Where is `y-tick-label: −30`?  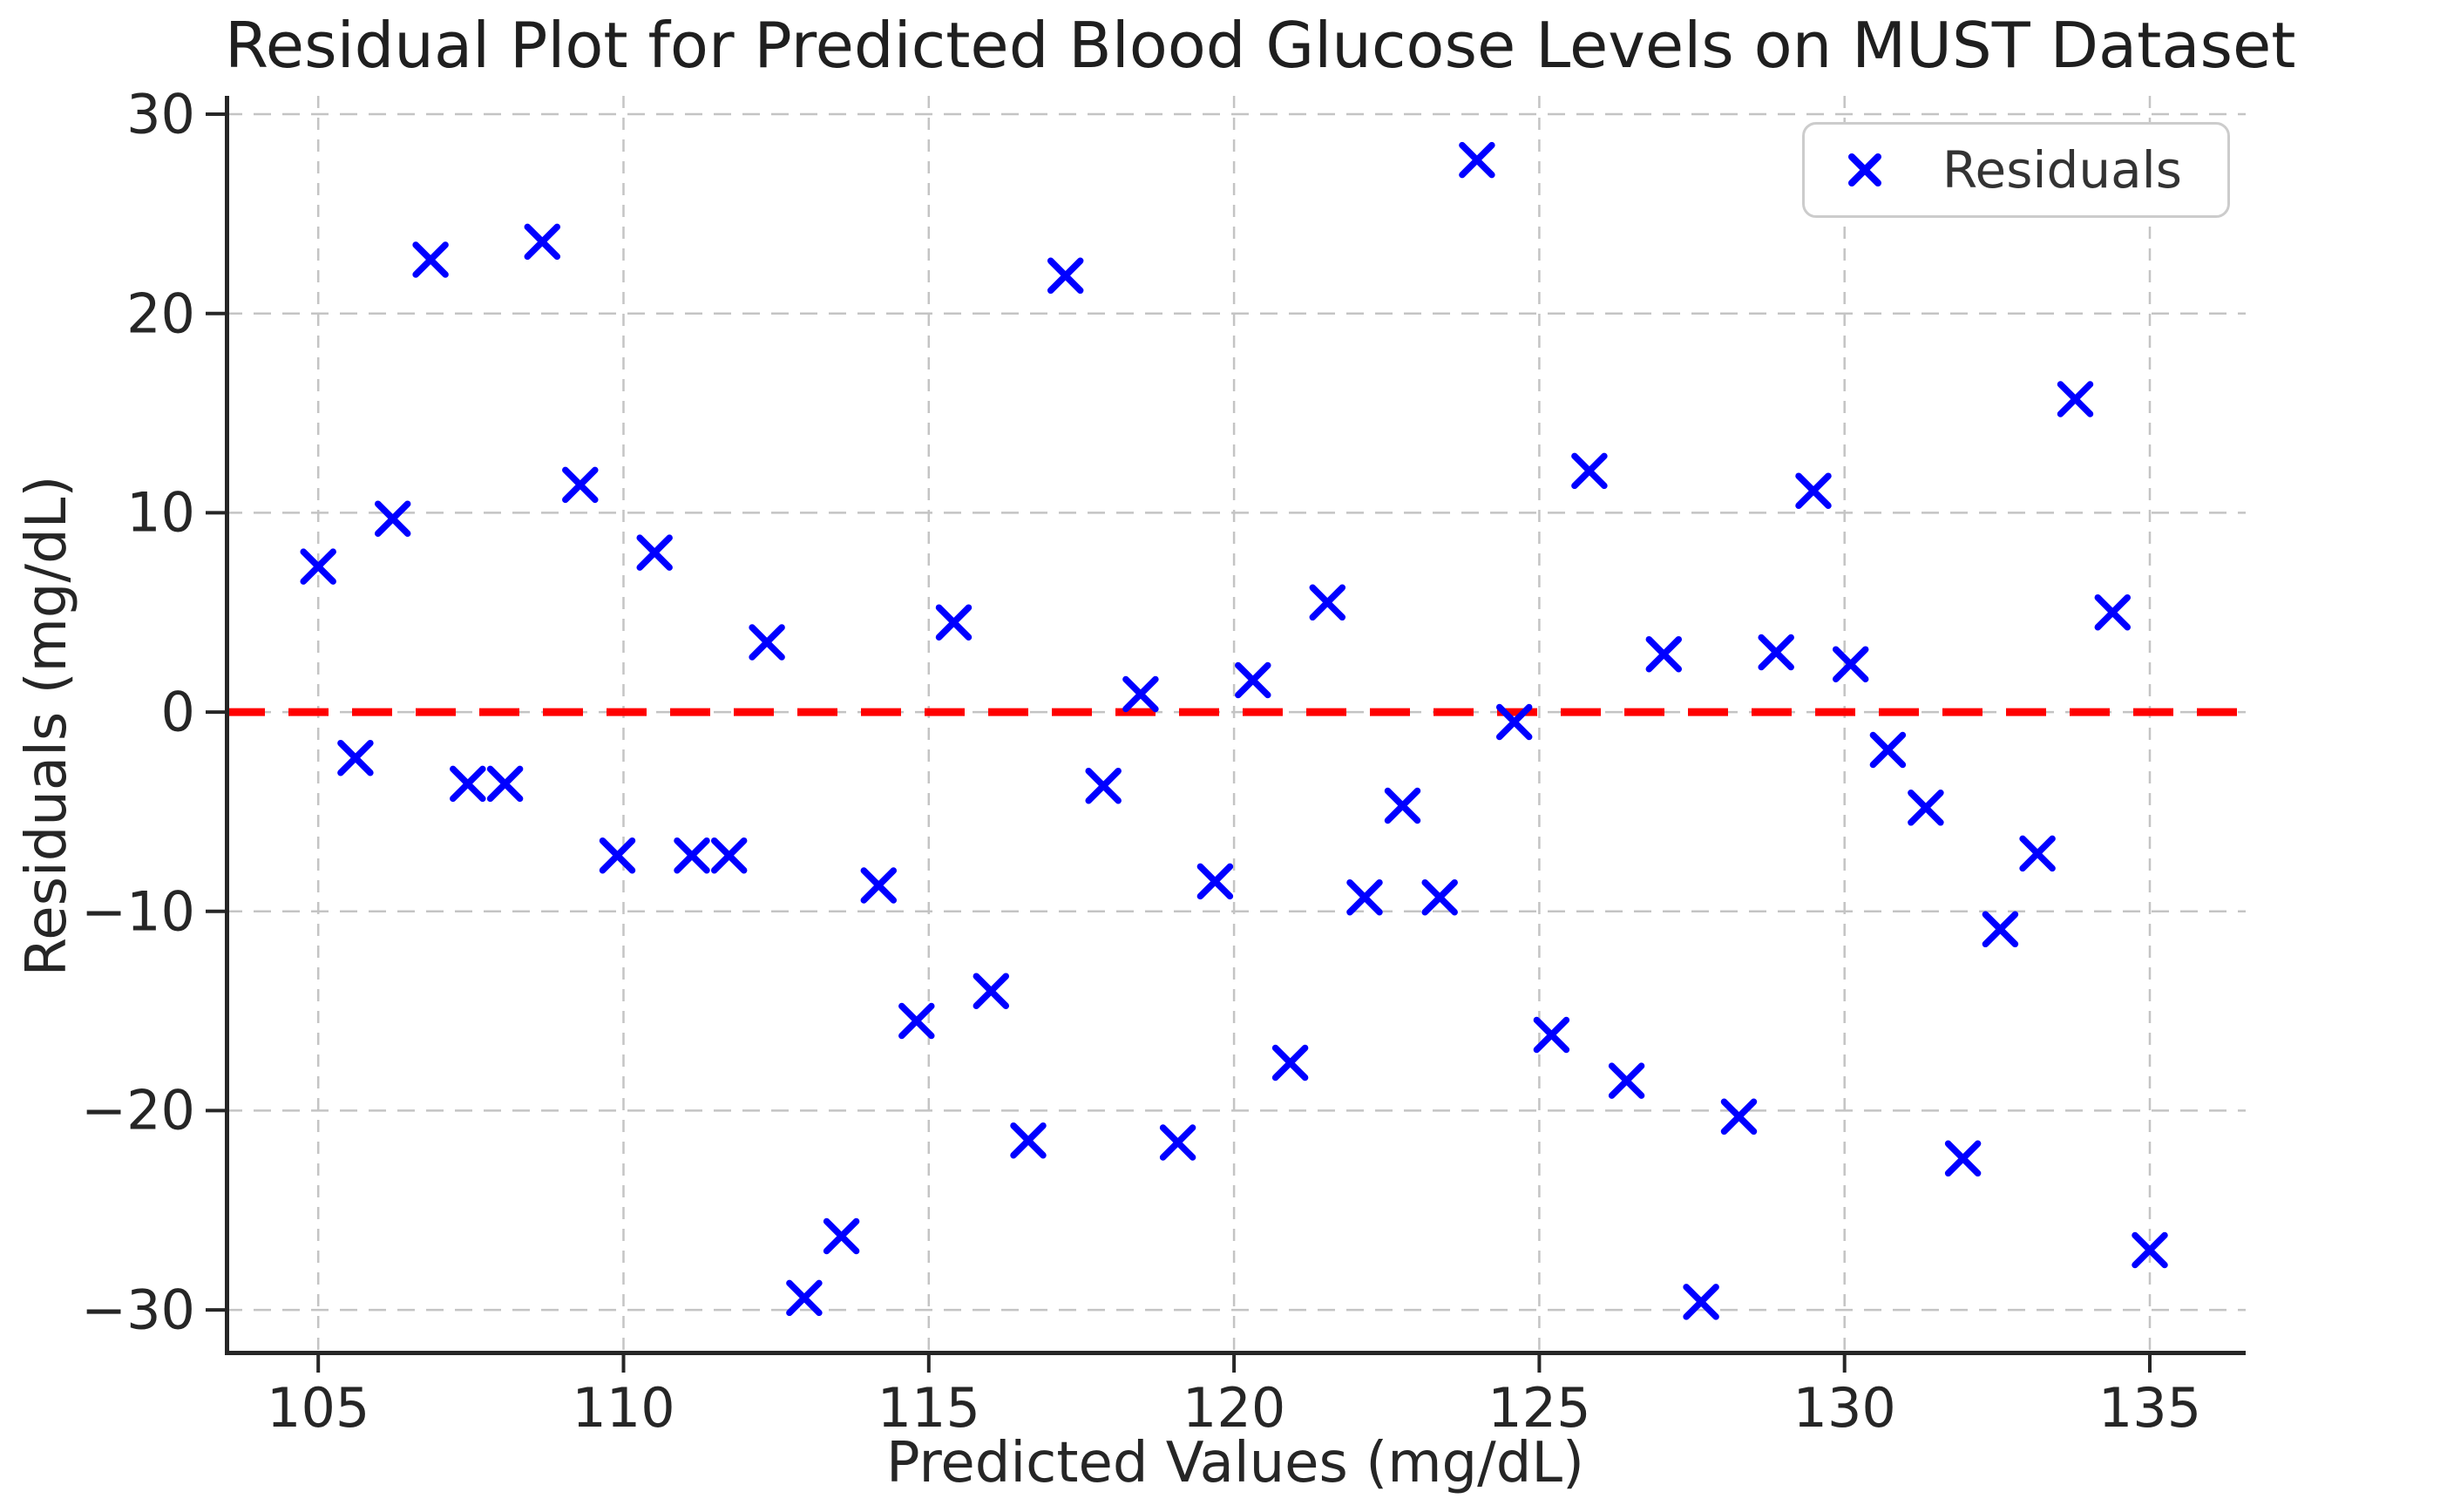
y-tick-label: −30 is located at coordinates (138, 1310).